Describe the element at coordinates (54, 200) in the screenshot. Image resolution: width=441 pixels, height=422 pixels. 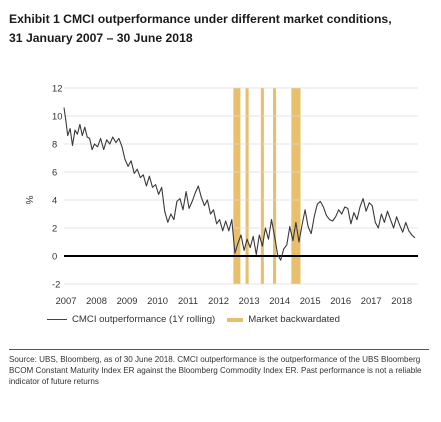
I see `y-tick-label-4: 4` at that location.